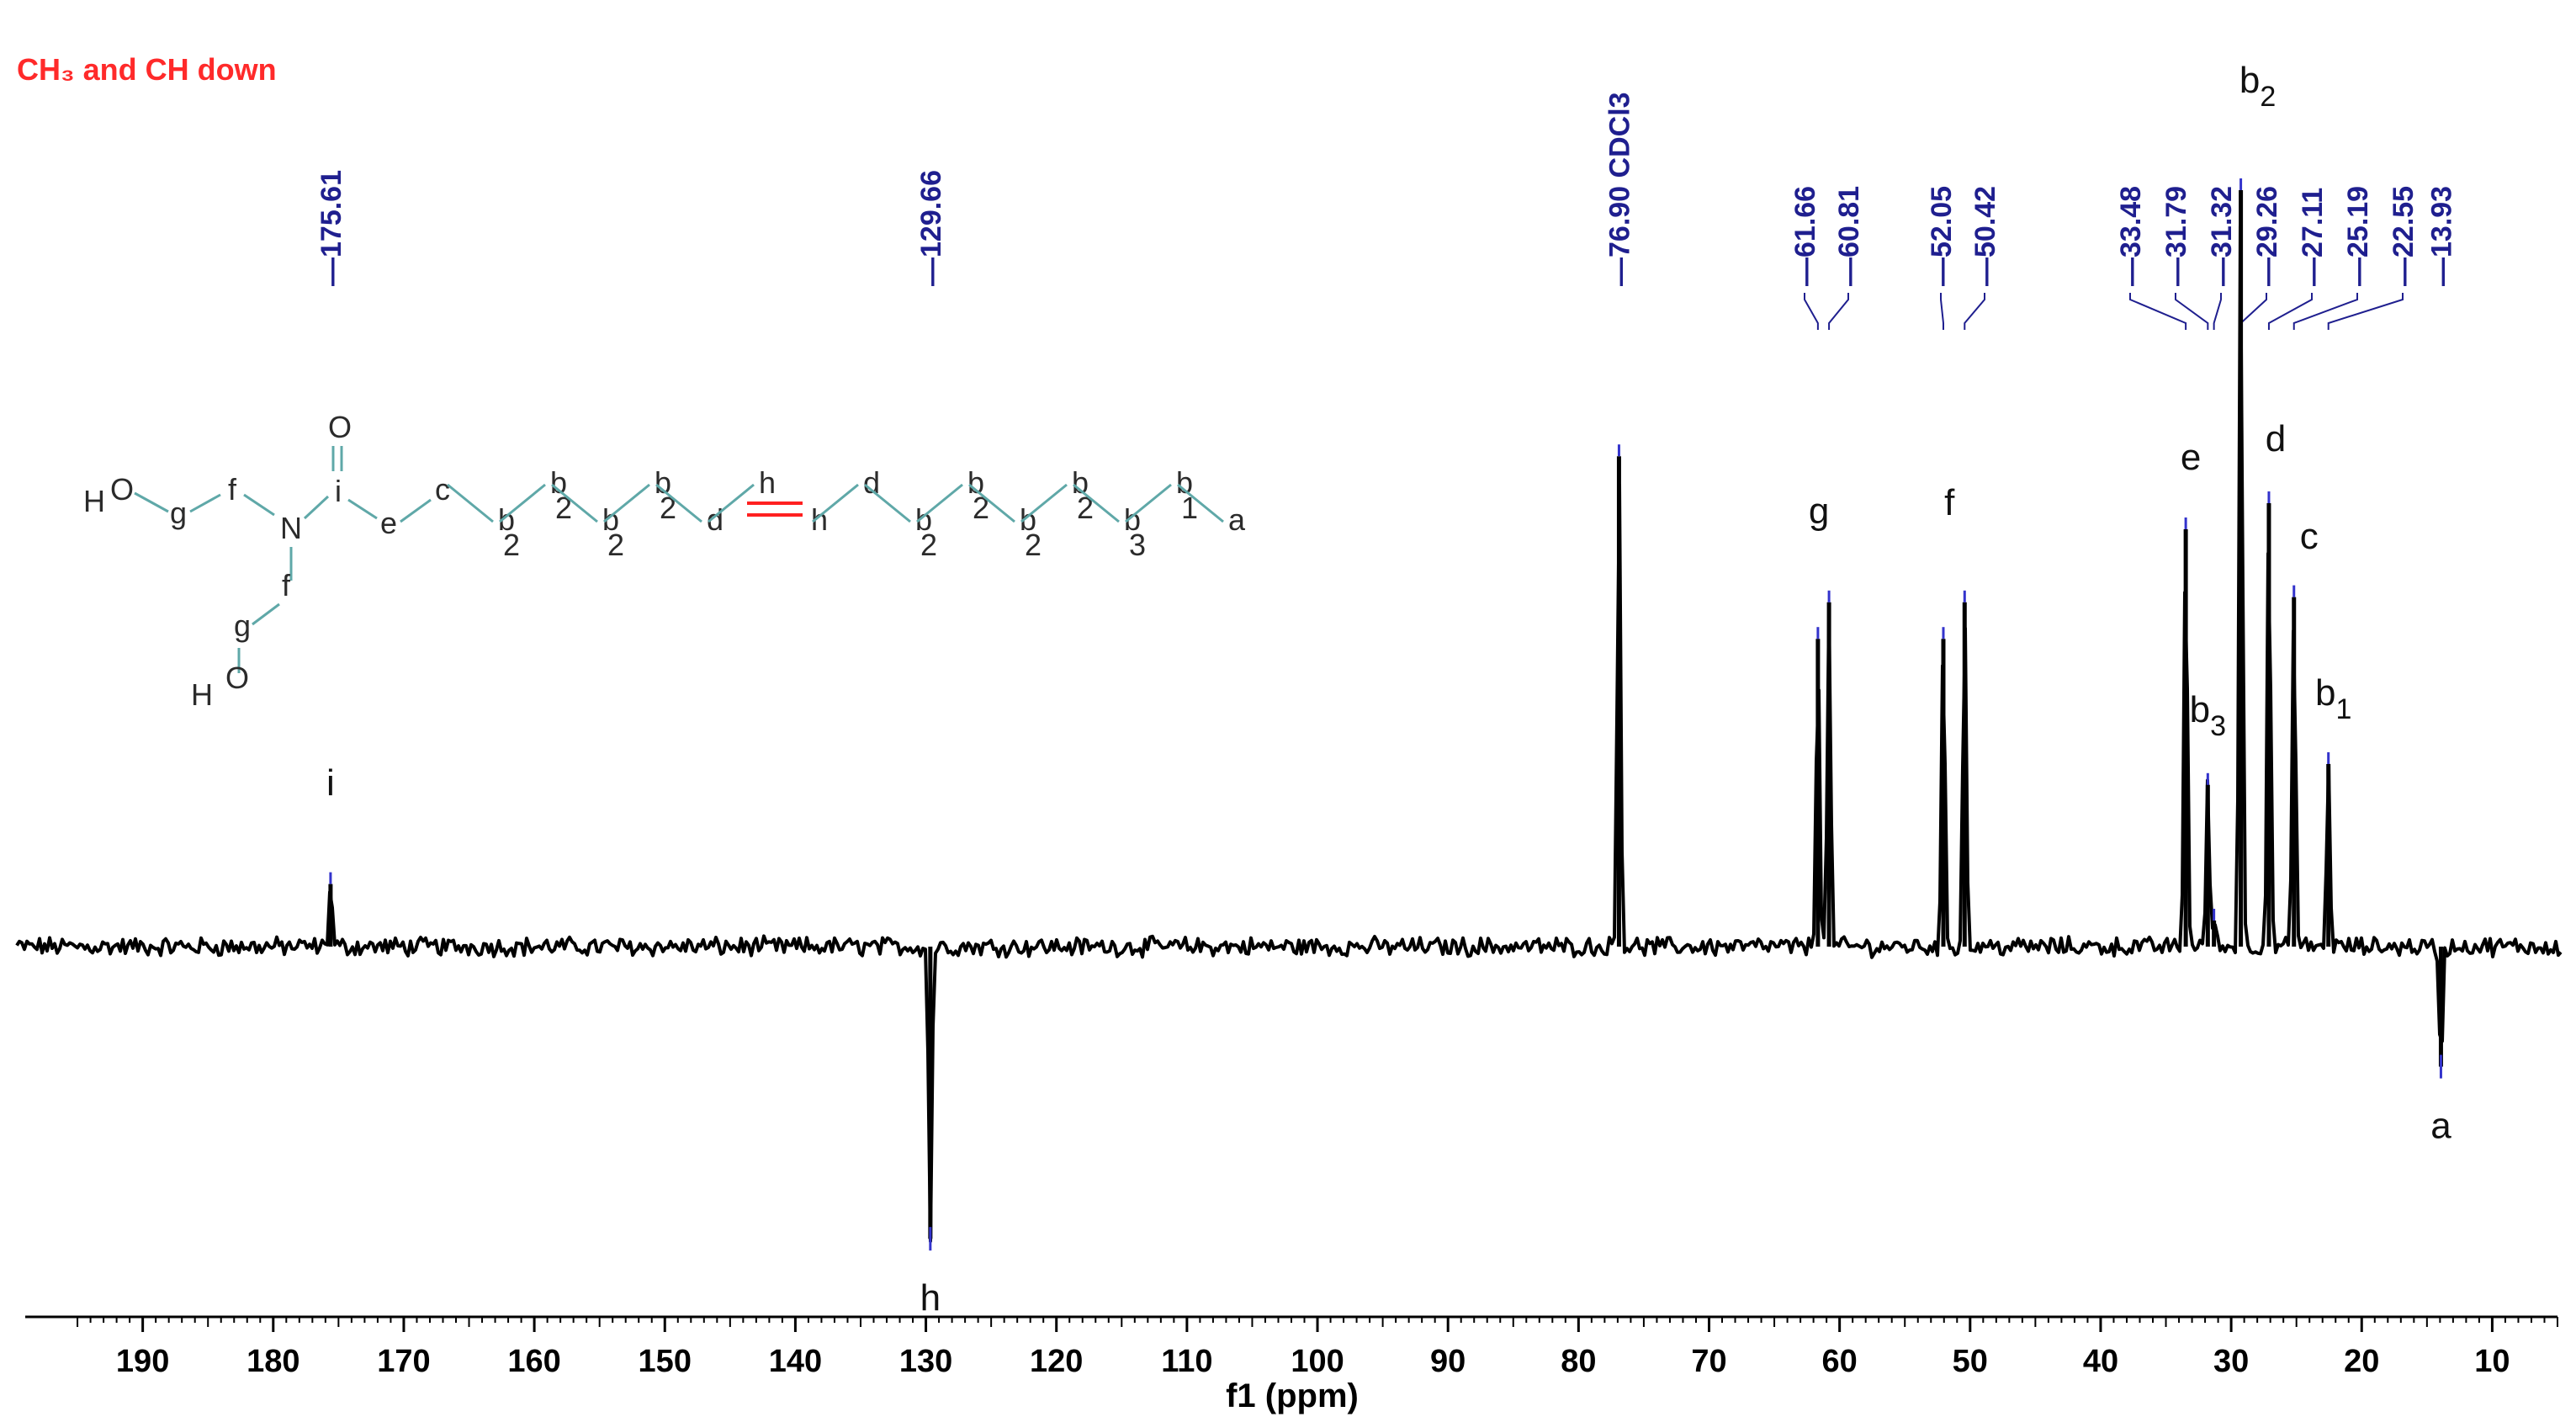 This screenshot has width=2576, height=1417. What do you see at coordinates (2208, 715) in the screenshot?
I see `peak-assignment-b3: b3` at bounding box center [2208, 715].